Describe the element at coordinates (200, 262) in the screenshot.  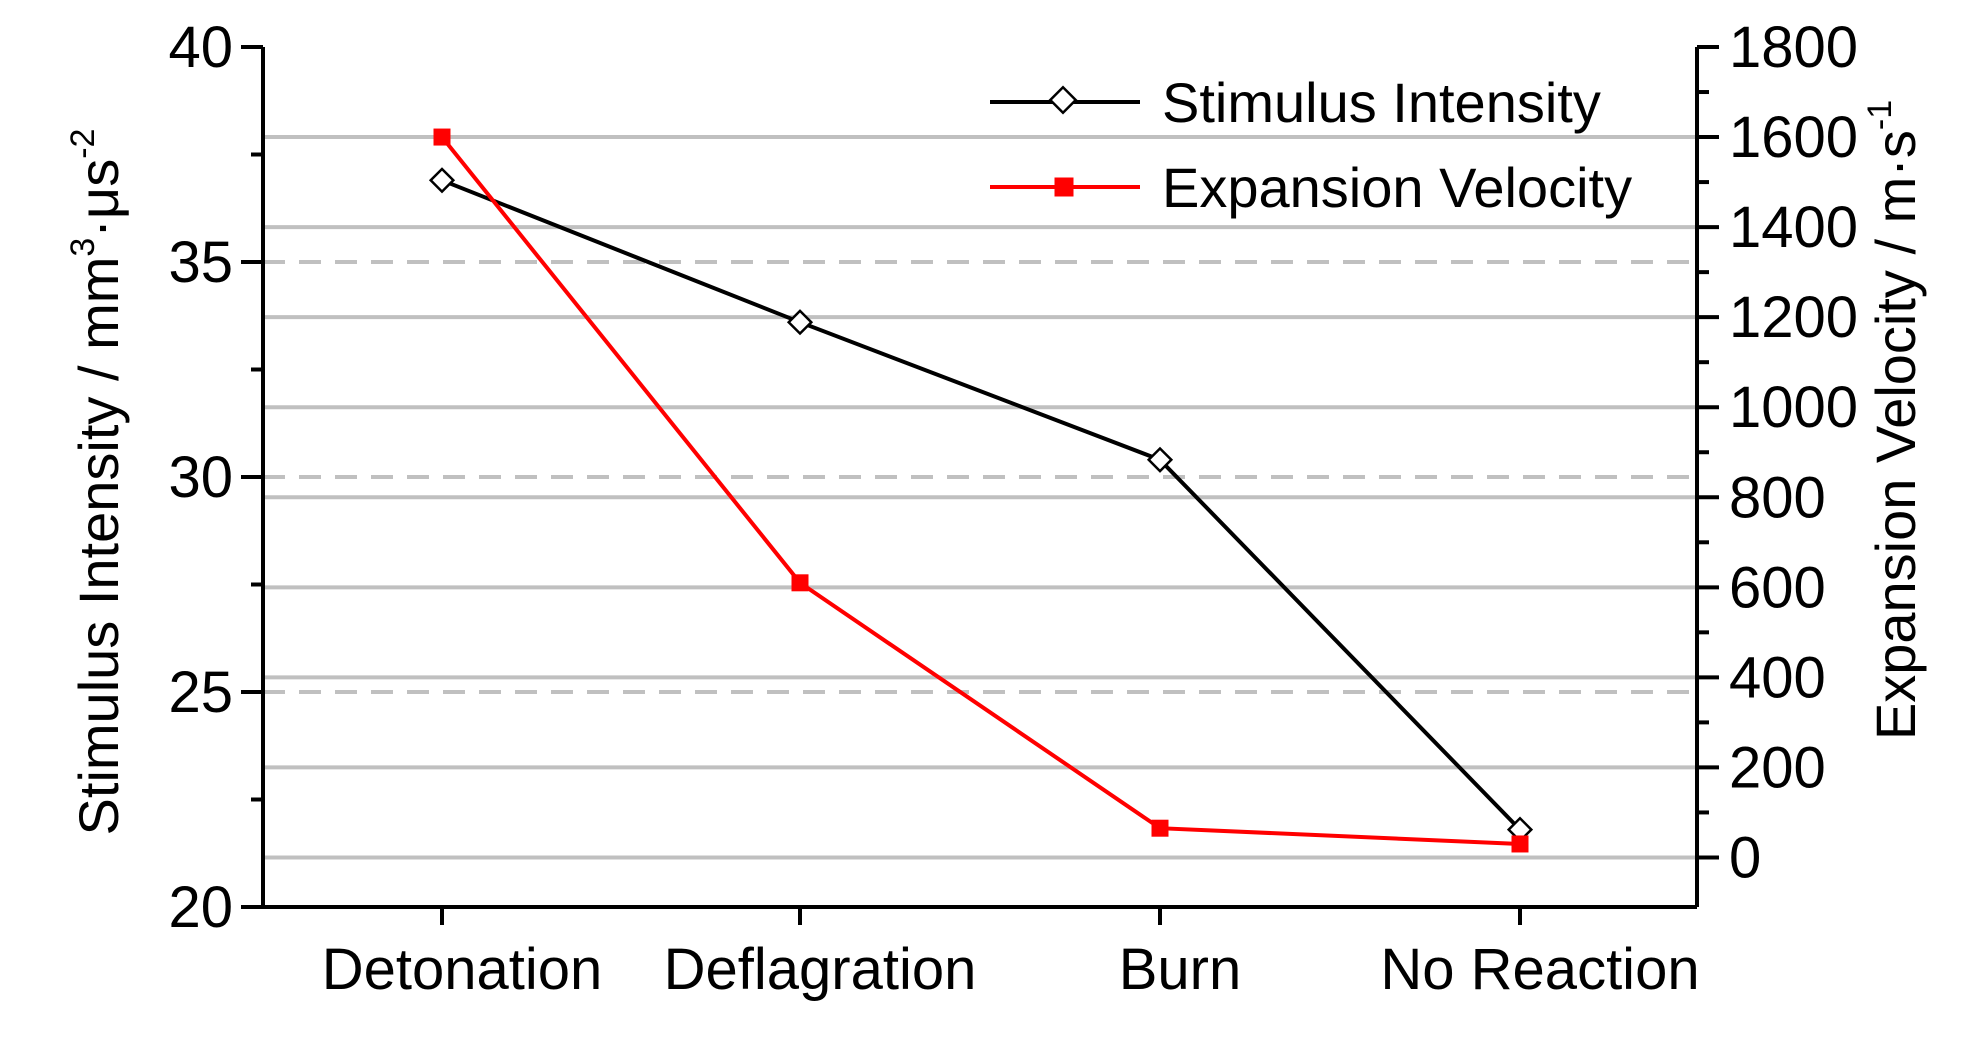
I see `y-left-tick-label: 35` at that location.